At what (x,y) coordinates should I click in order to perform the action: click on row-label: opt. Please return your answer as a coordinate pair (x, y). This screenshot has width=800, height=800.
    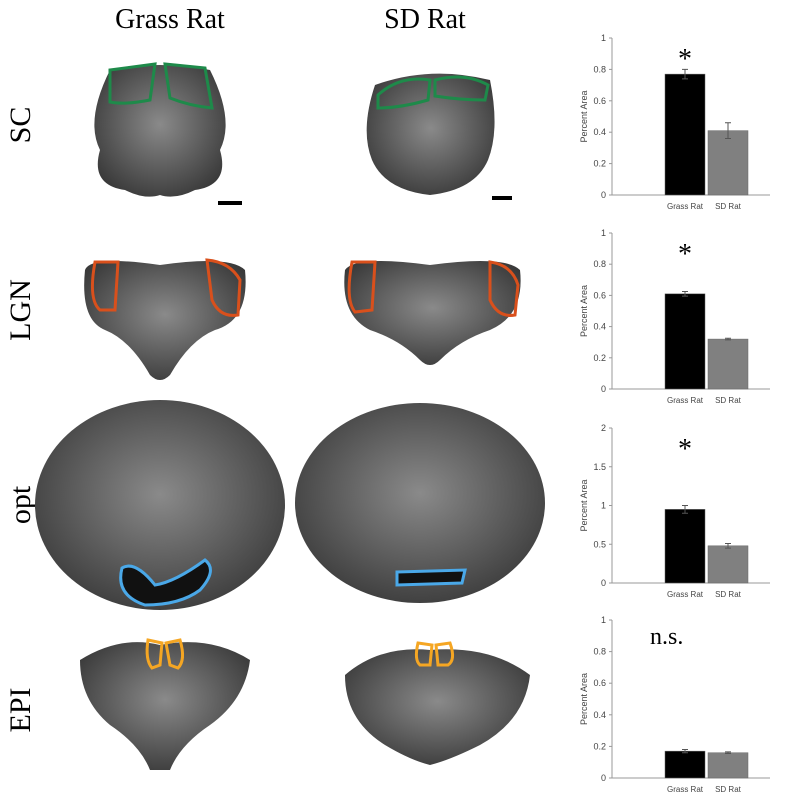
    Looking at the image, I should click on (20, 504).